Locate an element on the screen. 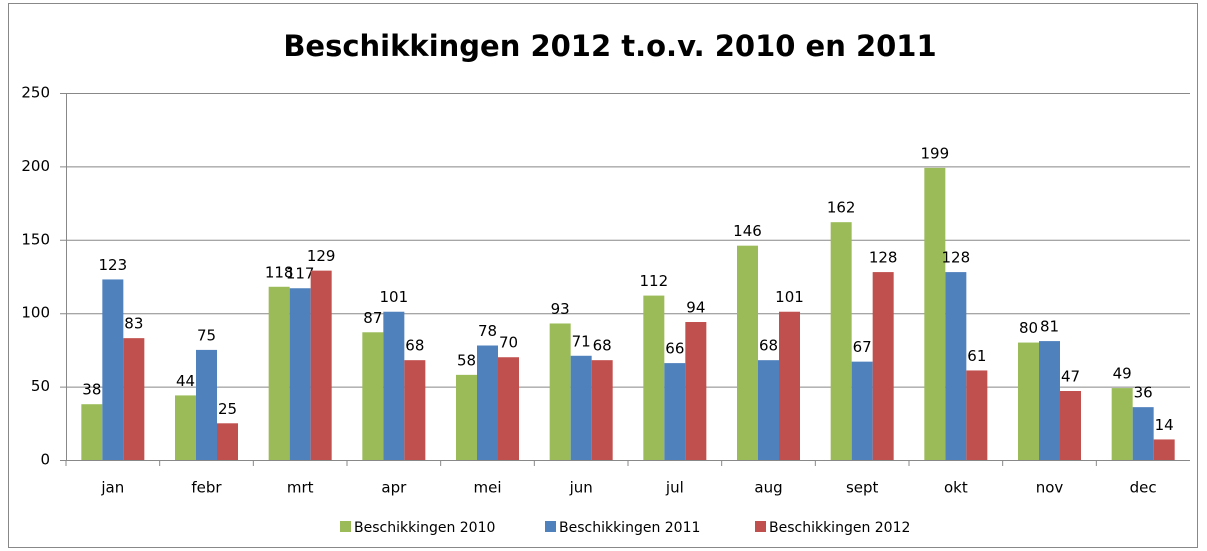 The image size is (1207, 551). data-label: 70 is located at coordinates (508, 343).